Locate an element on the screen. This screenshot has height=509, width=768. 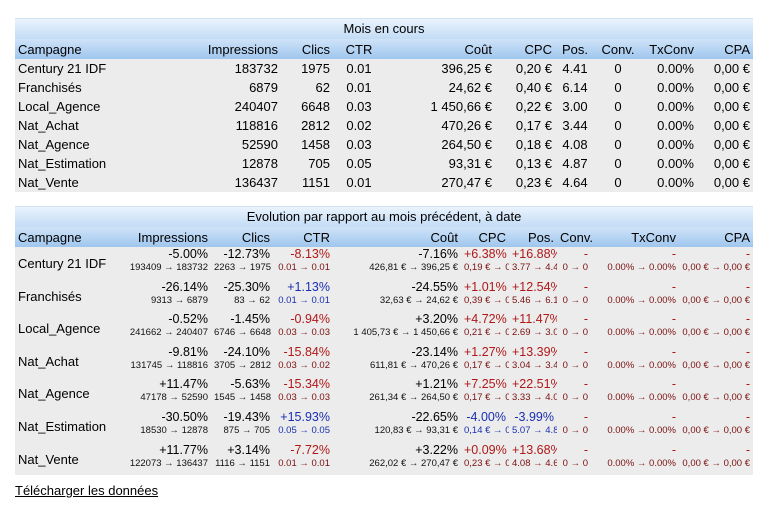
metric-cell: -15.84% 0.03 → 0.02 is located at coordinates (303, 361).